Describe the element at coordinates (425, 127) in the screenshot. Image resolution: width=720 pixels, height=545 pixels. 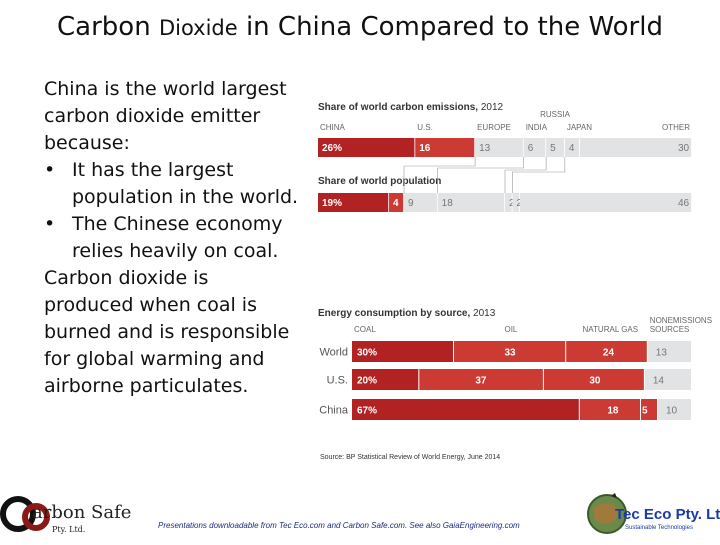
I see `category-label: U.S.` at that location.